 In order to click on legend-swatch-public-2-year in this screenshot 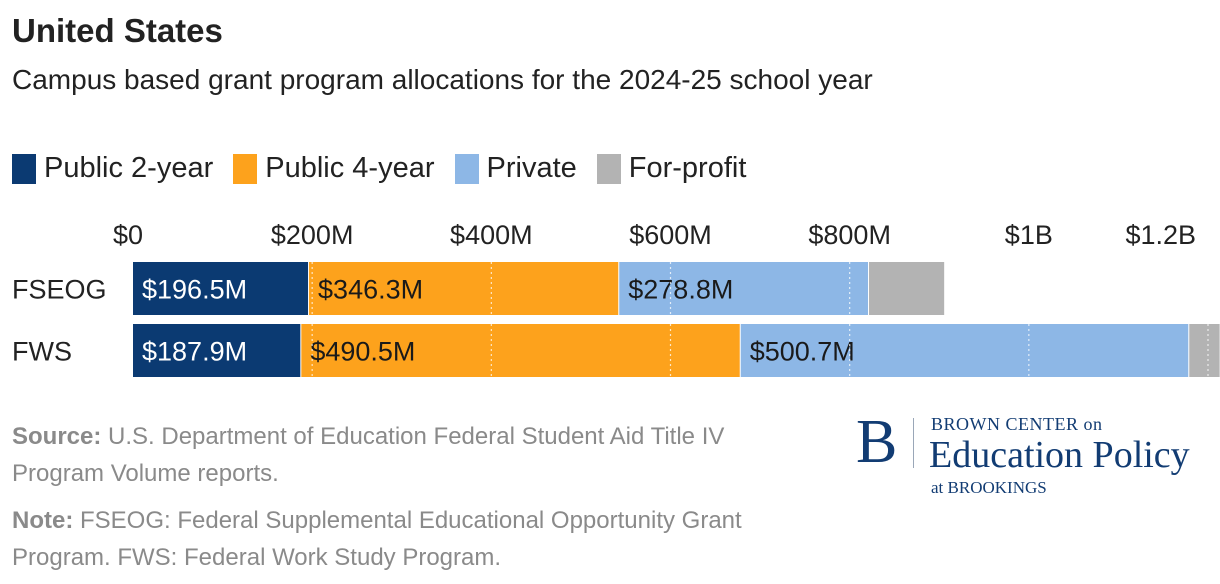, I will do `click(24, 168)`.